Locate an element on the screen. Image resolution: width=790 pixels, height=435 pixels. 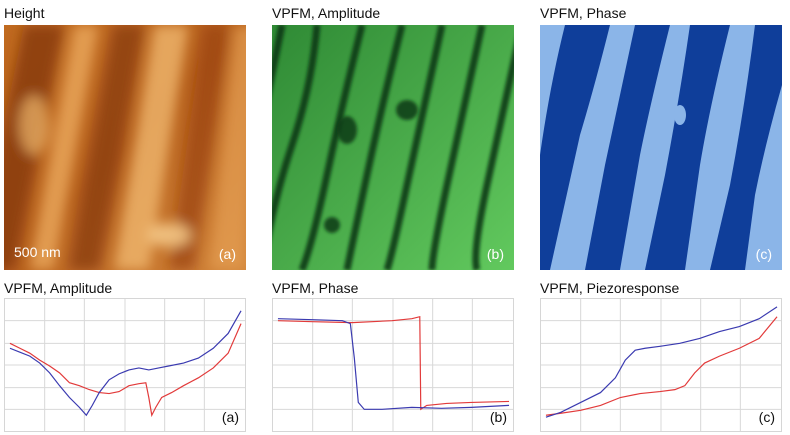
amplitude-plot-title: VPFM, Amplitude is located at coordinates (58, 288).